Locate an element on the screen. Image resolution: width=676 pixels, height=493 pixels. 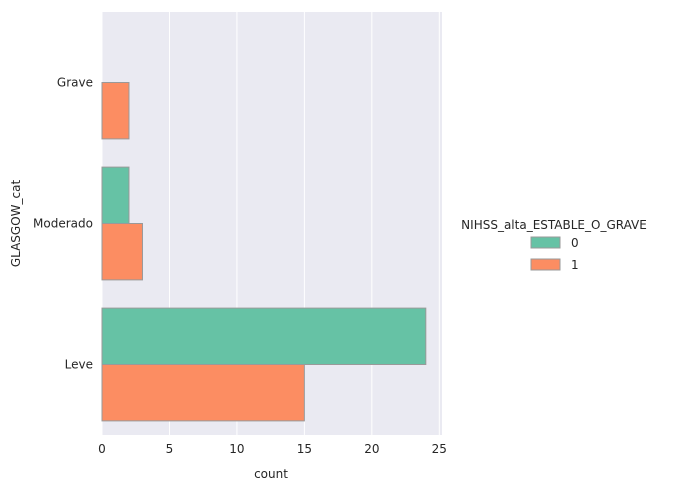
y-tick-label: Moderado is located at coordinates (63, 224).